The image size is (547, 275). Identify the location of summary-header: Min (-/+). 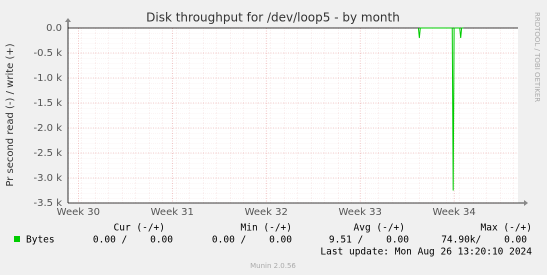
(266, 228).